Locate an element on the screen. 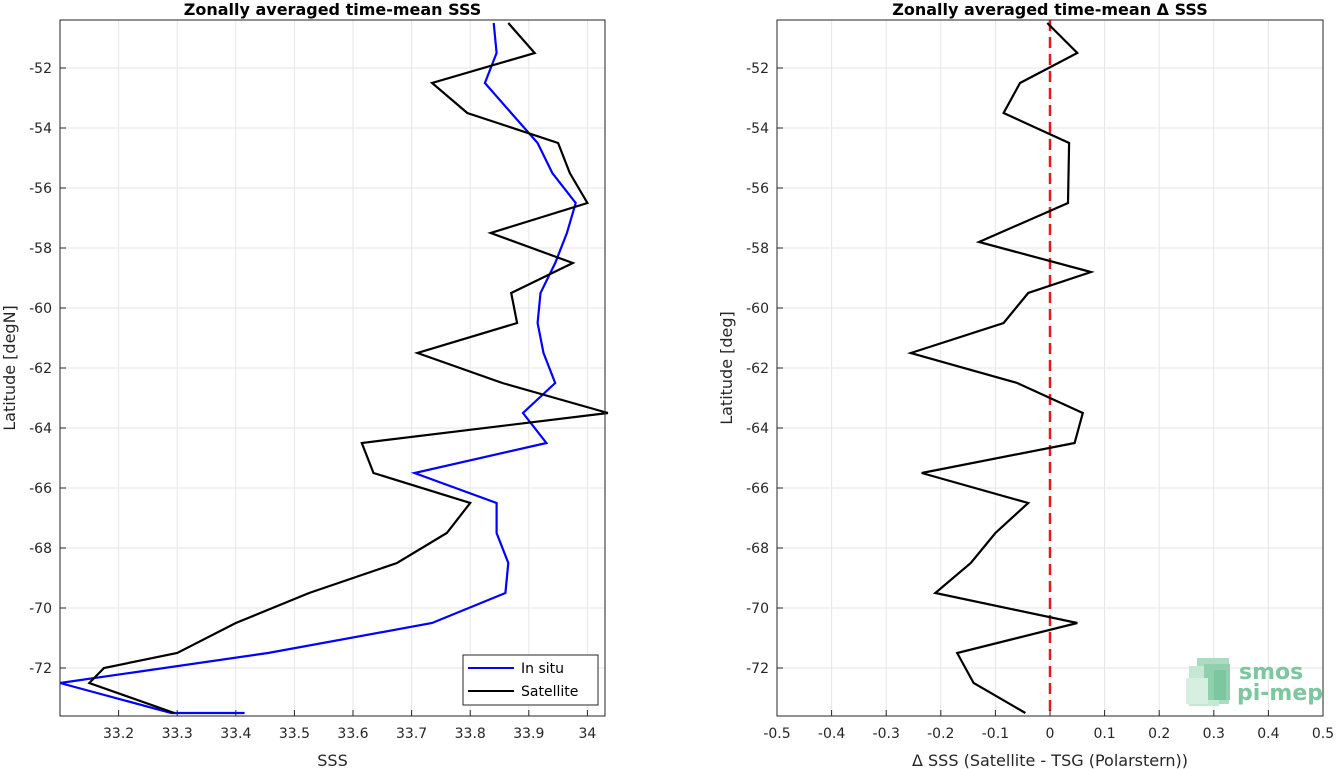 This screenshot has height=769, width=1336. sss-x-tick-label: 33.4 is located at coordinates (235, 734).